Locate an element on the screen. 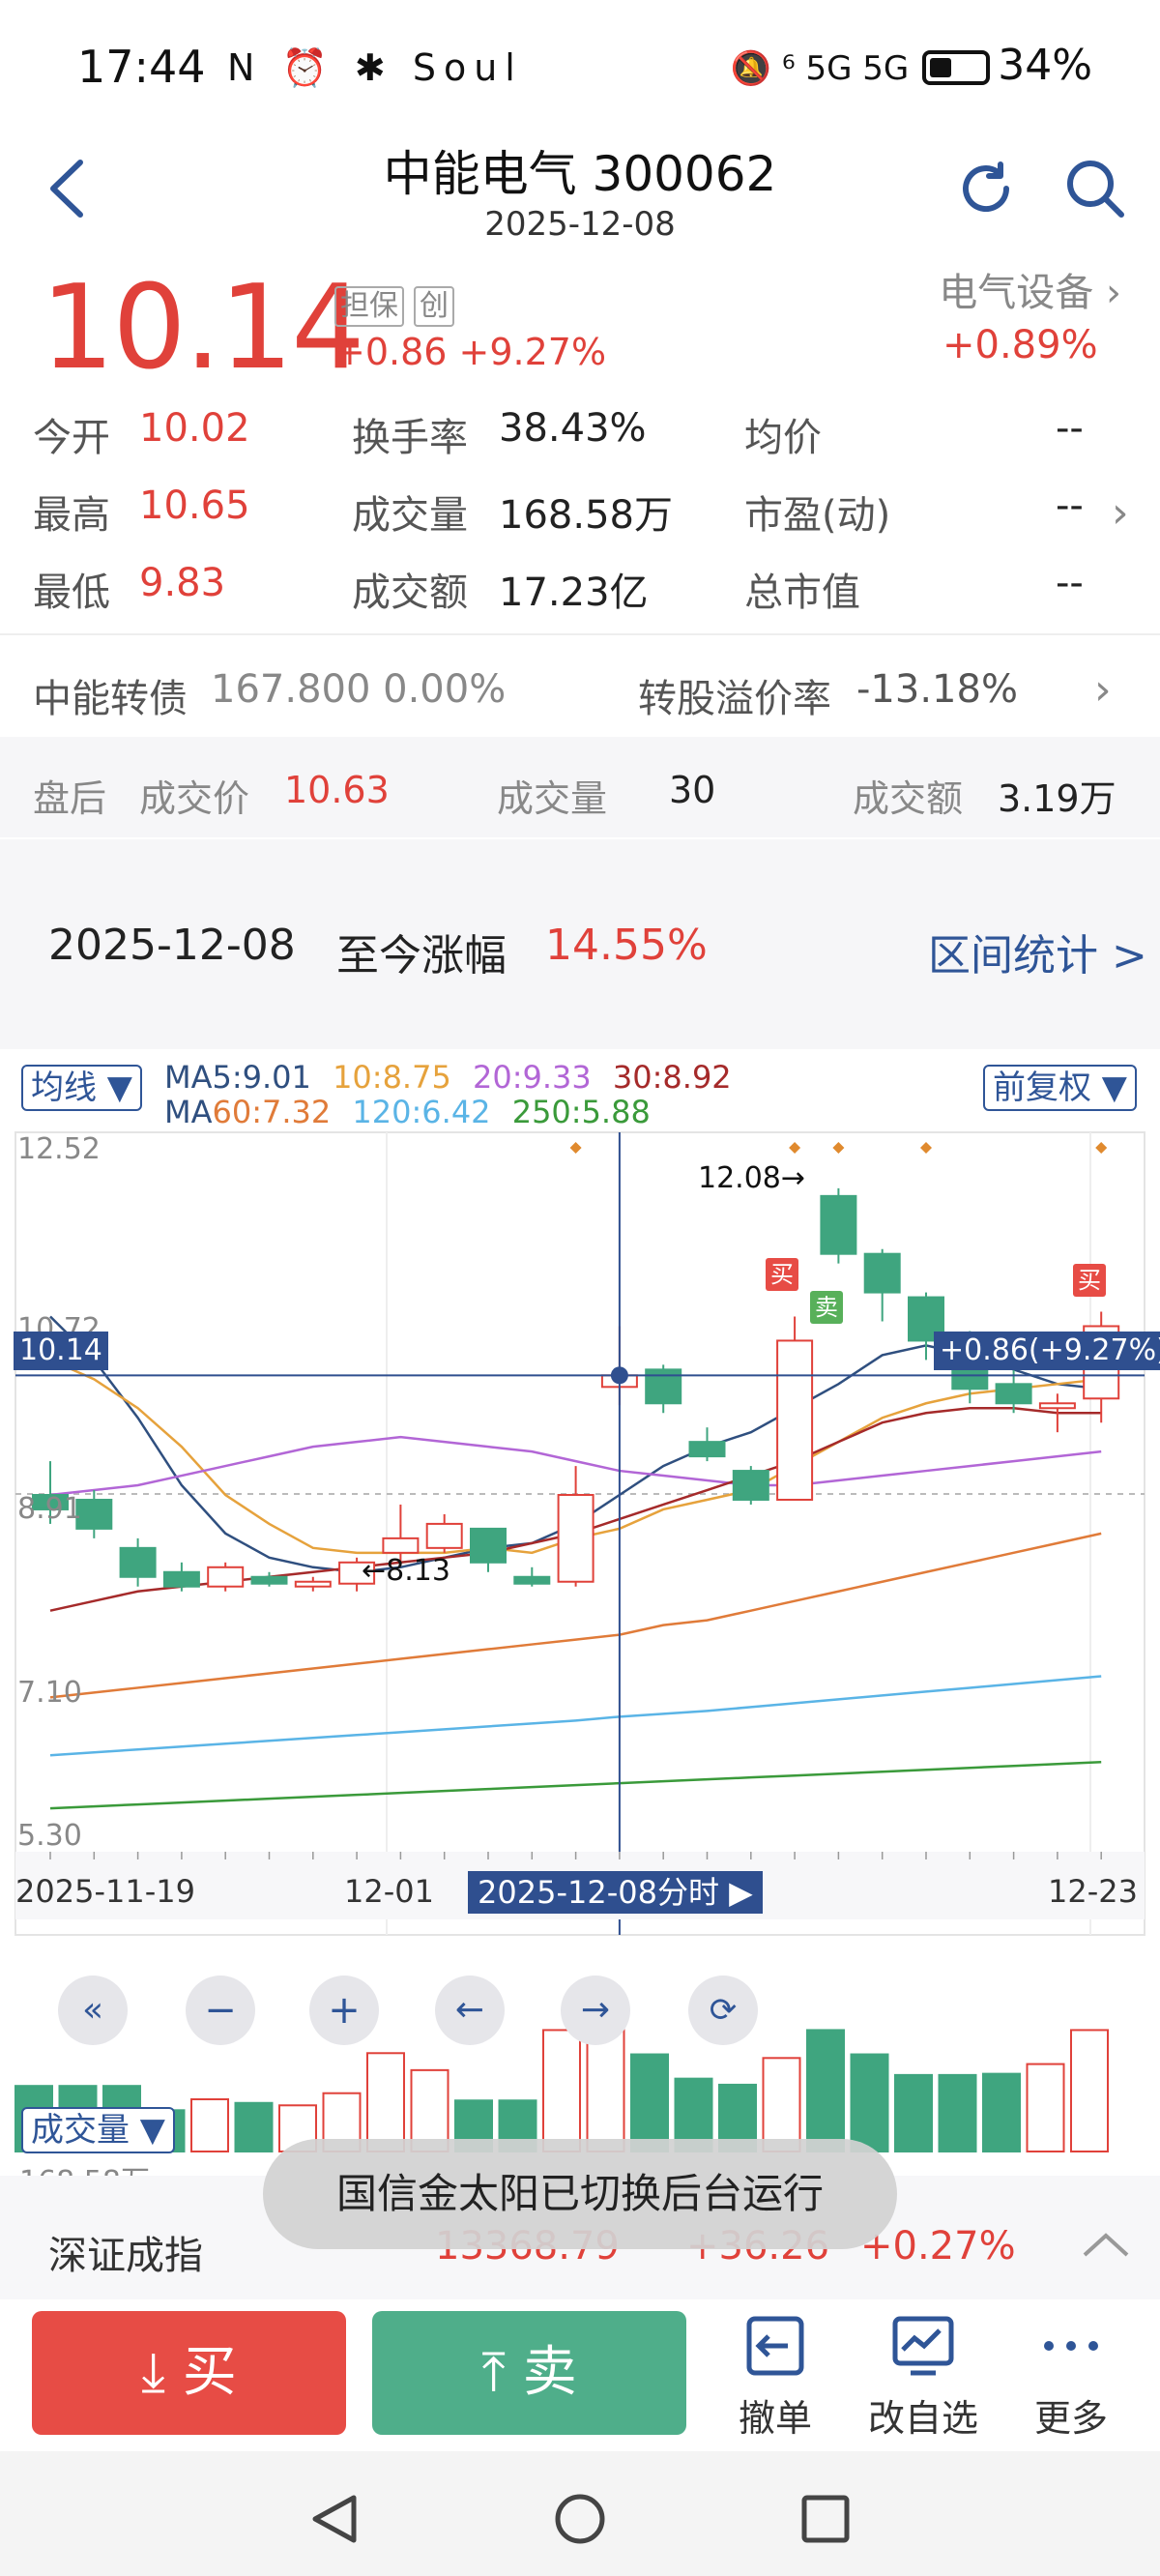  cursor-date-button: 2025-12-08分时 ▶ is located at coordinates (615, 1892).